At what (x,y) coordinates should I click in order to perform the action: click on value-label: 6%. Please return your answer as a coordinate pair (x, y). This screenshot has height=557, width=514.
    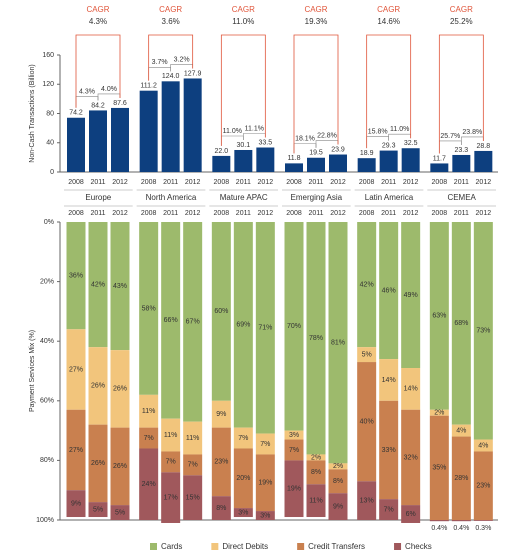
    Looking at the image, I should click on (411, 514).